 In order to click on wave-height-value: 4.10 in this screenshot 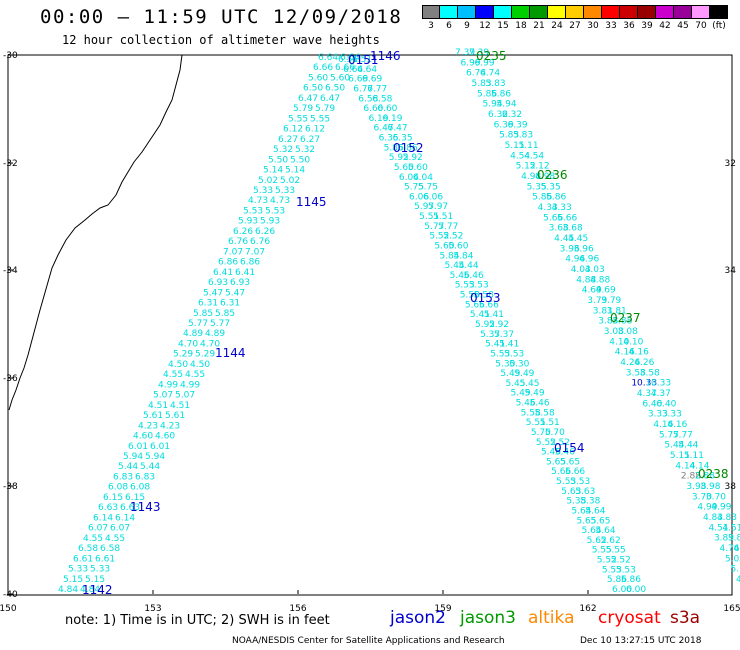, I will do `click(619, 342)`.